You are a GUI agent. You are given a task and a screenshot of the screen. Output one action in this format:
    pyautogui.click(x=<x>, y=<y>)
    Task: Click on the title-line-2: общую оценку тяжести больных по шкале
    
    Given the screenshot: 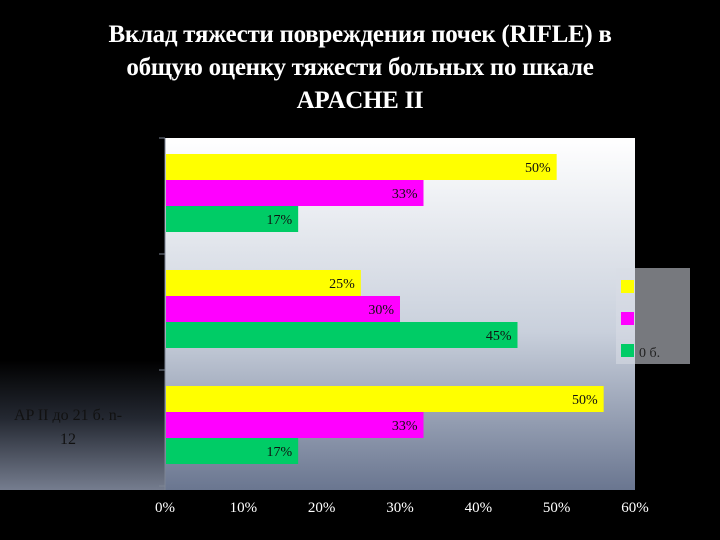 What is the action you would take?
    pyautogui.click(x=360, y=67)
    